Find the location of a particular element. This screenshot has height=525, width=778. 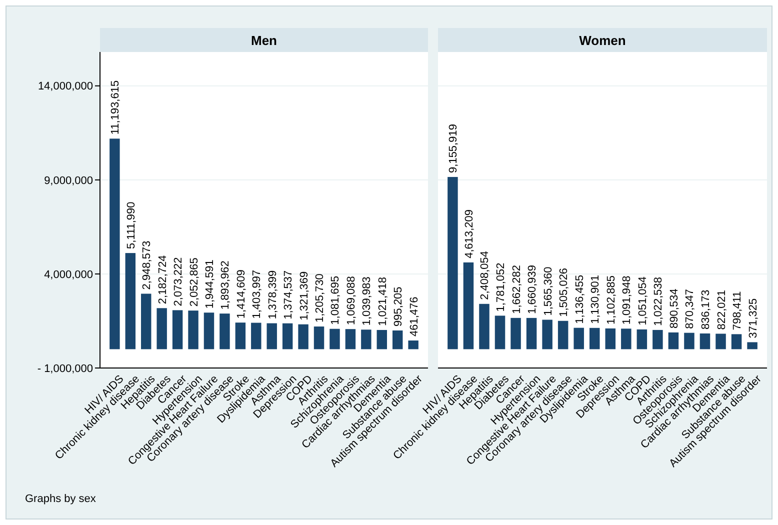

data-label: 1,051,054 is located at coordinates (642, 301).